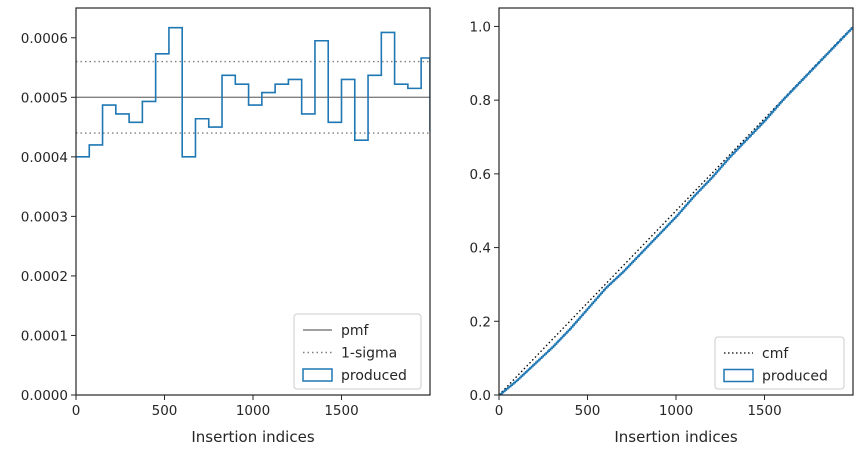  I want to click on y-tick-label: 0.0003, so click(44, 217).